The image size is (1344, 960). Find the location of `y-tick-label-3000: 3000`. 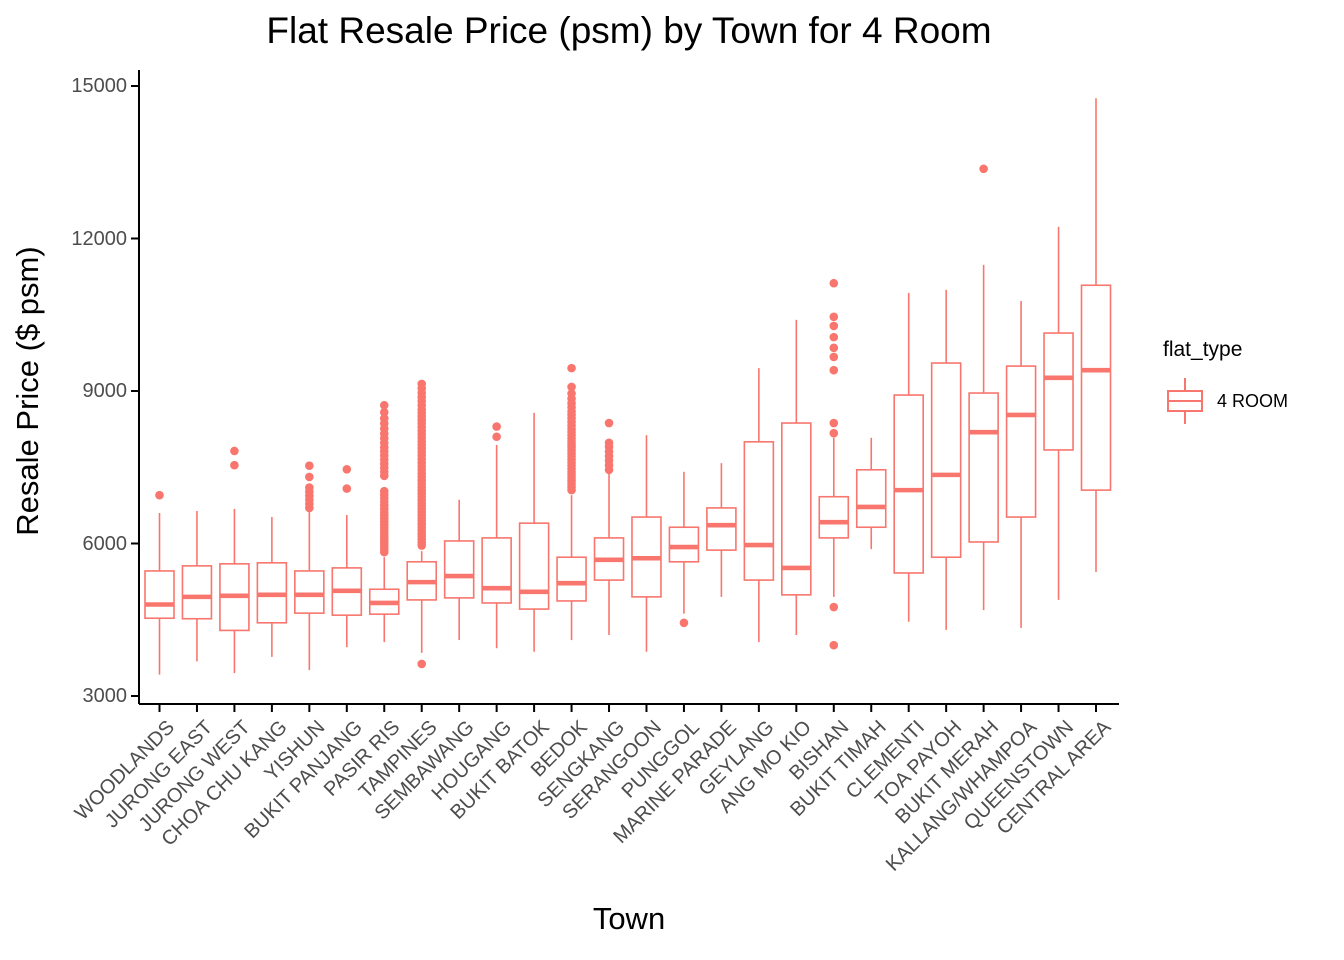

y-tick-label-3000: 3000 is located at coordinates (105, 696).